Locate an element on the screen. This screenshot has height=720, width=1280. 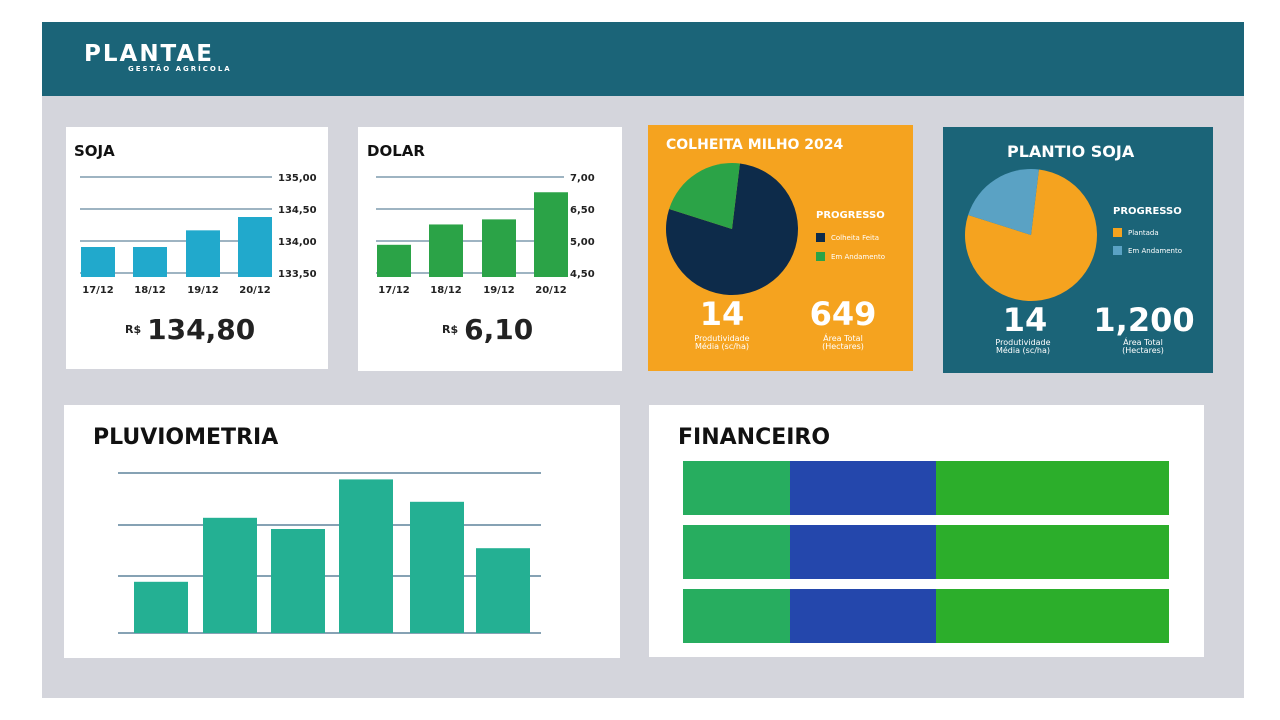
plantio-title: PLANTIO SOJA is located at coordinates (1071, 151).